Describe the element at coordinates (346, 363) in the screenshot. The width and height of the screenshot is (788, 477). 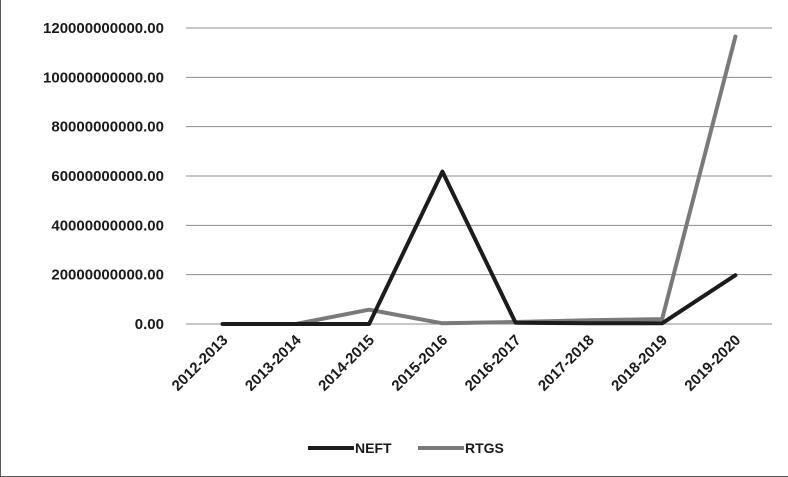
I see `x-tick-label: 2014-2015` at that location.